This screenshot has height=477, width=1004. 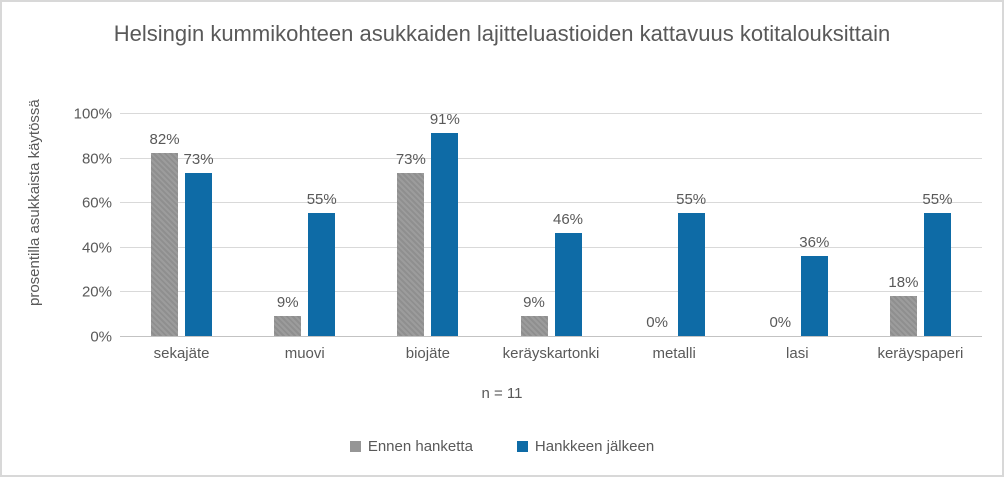 What do you see at coordinates (568, 220) in the screenshot?
I see `bar-value-label: 46%` at bounding box center [568, 220].